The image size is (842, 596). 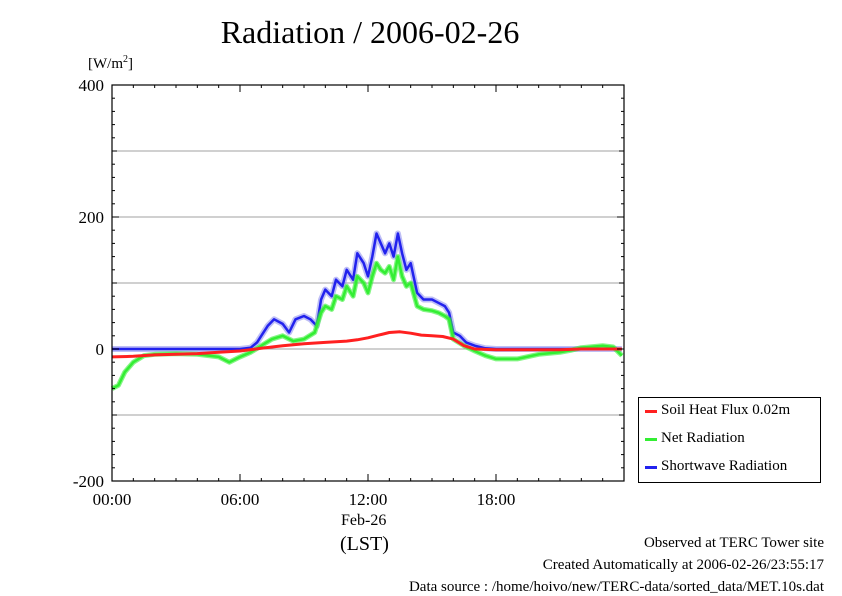 I want to click on x-axis-label: (LST), so click(x=364, y=544).